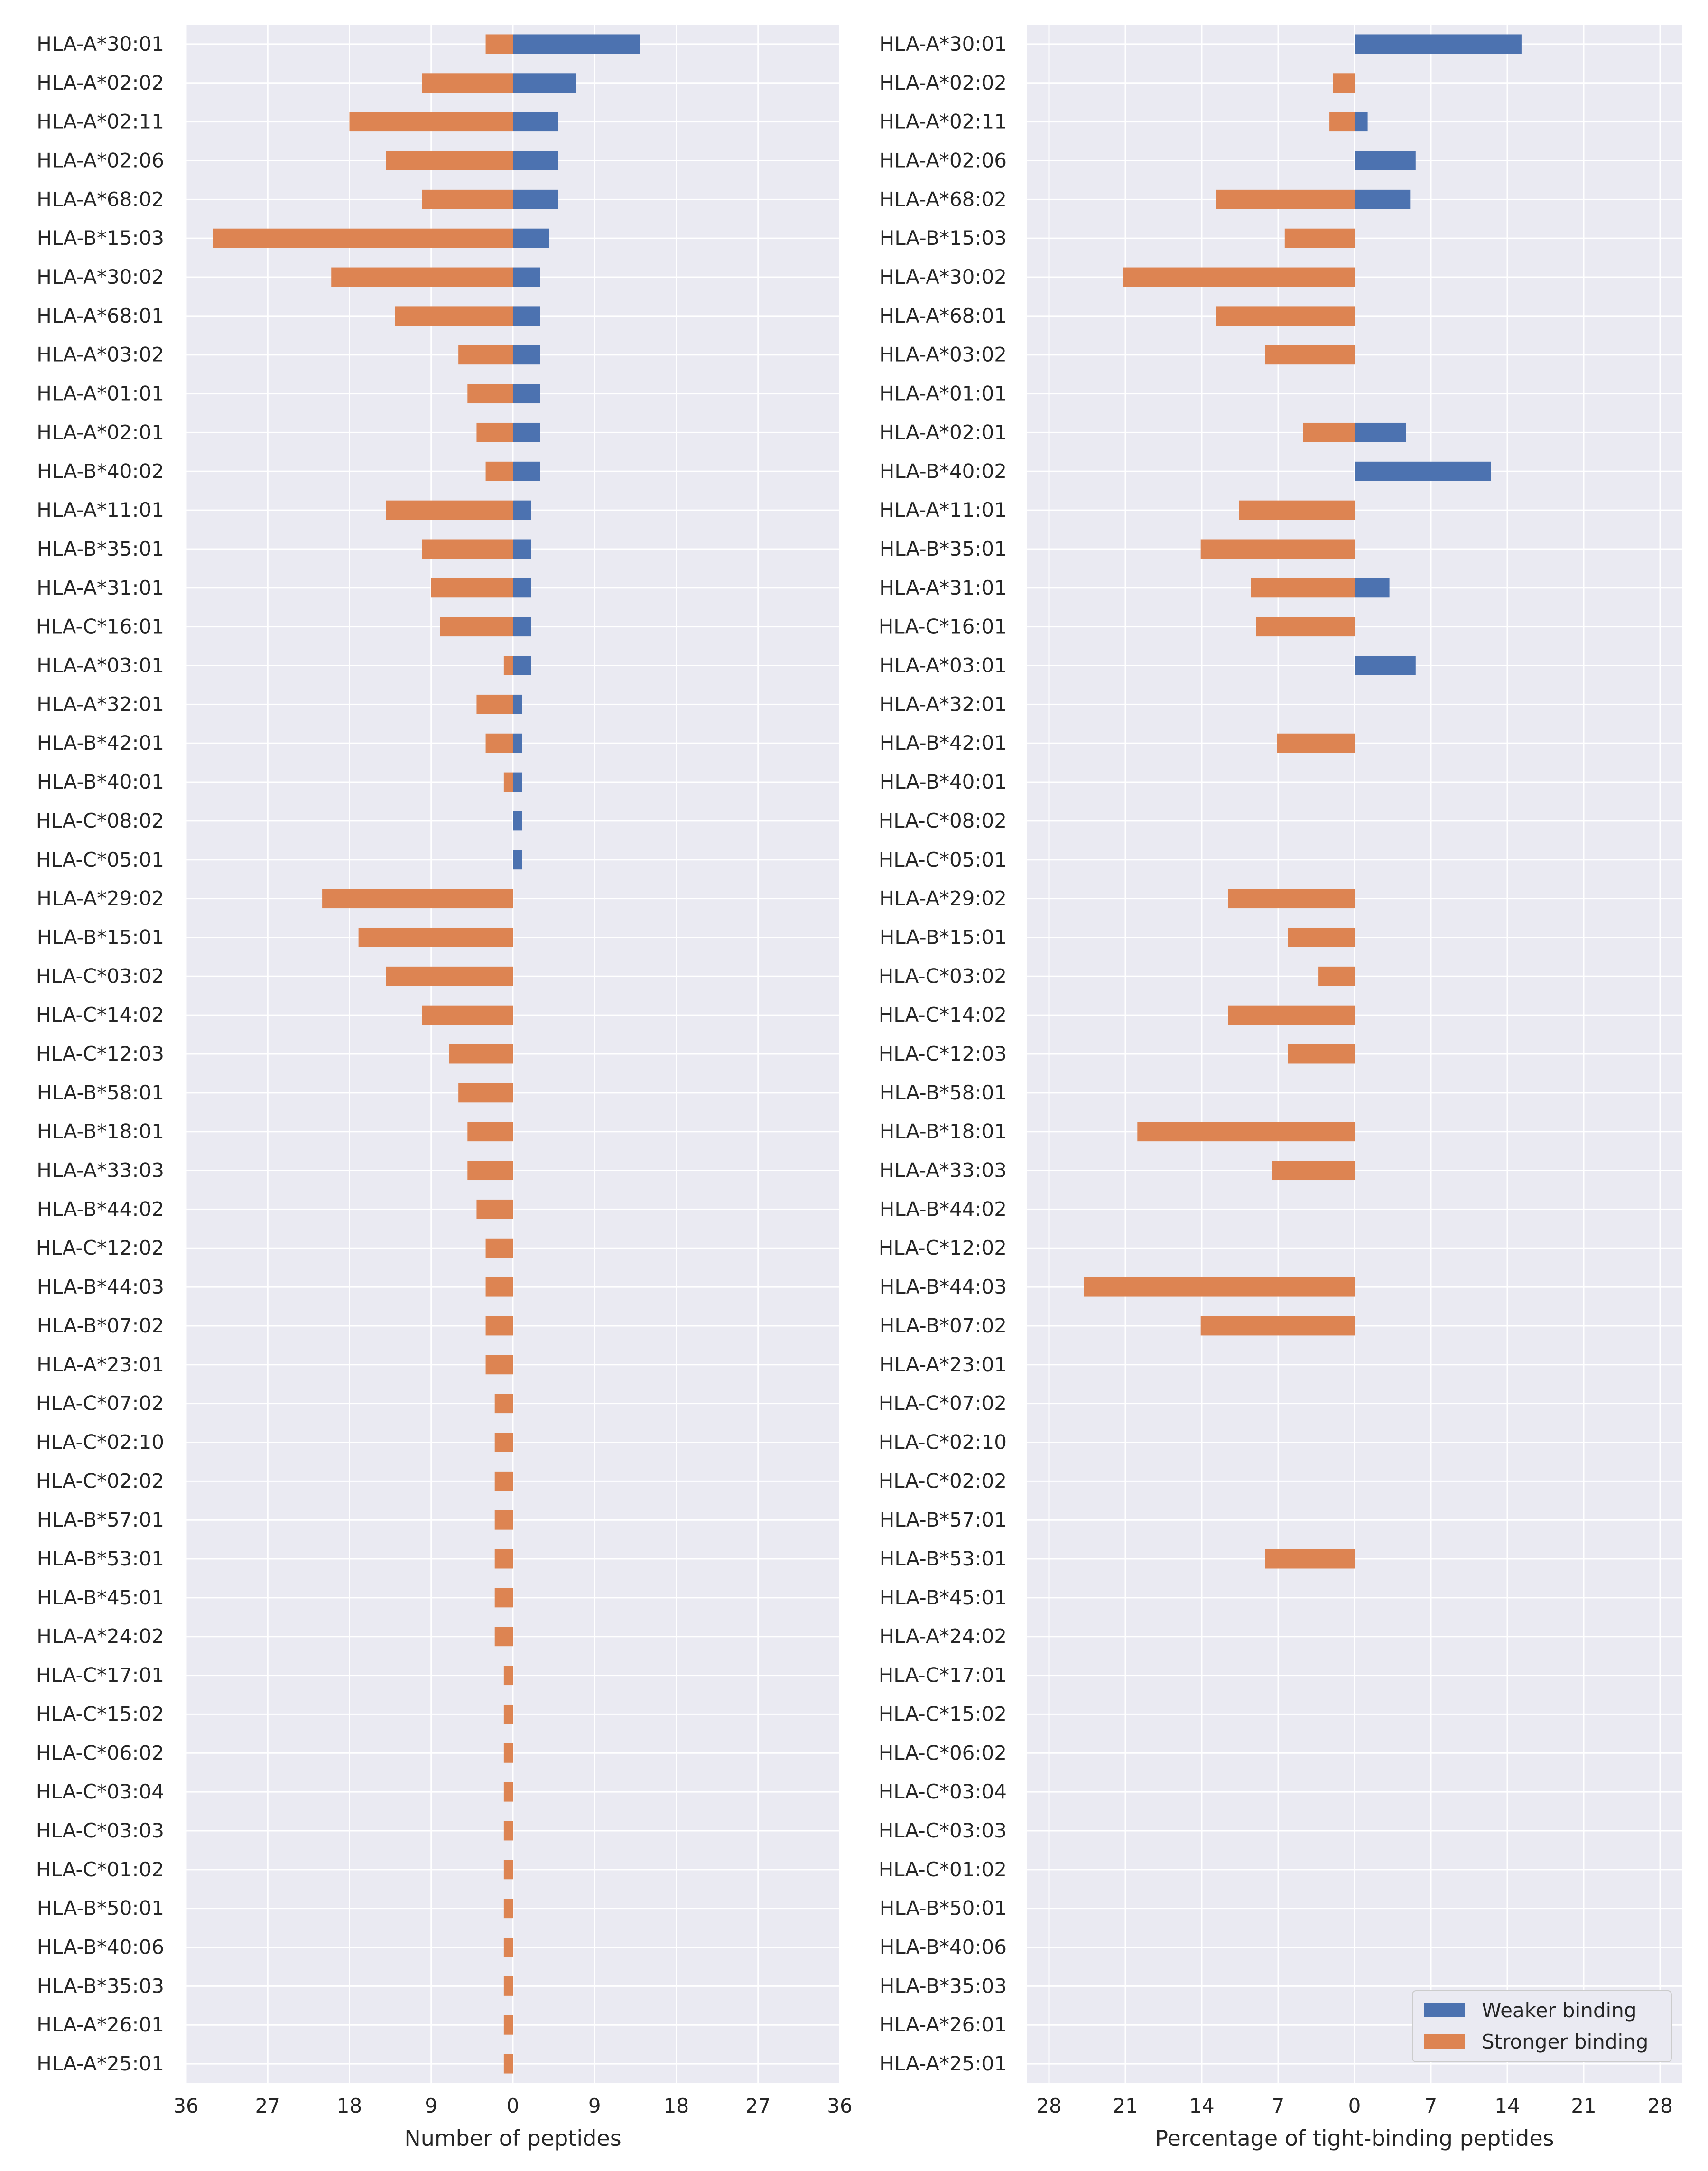 This screenshot has width=1708, height=2171. I want to click on y-tick-label: HLA-A*02:11, so click(101, 121).